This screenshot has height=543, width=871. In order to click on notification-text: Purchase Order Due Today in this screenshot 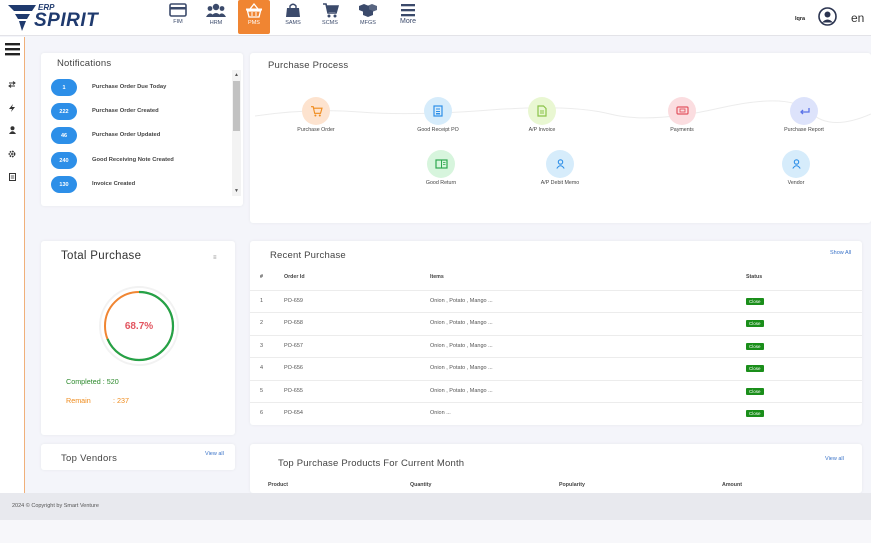, I will do `click(129, 87)`.